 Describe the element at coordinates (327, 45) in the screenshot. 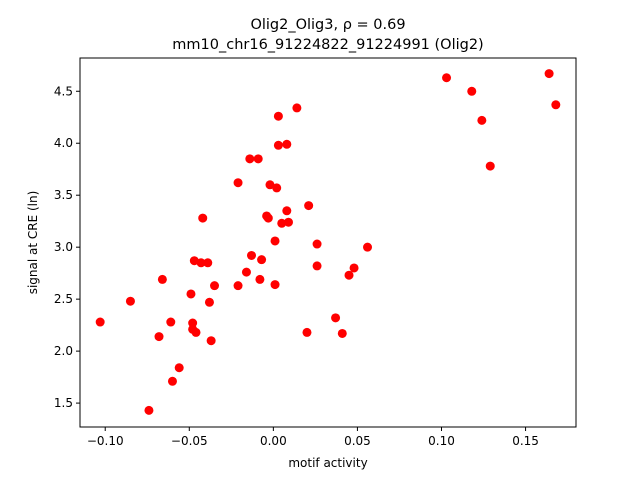

I see `chart-title-line2: mm10_chr16_91224822_91224991 (Olig2)` at that location.